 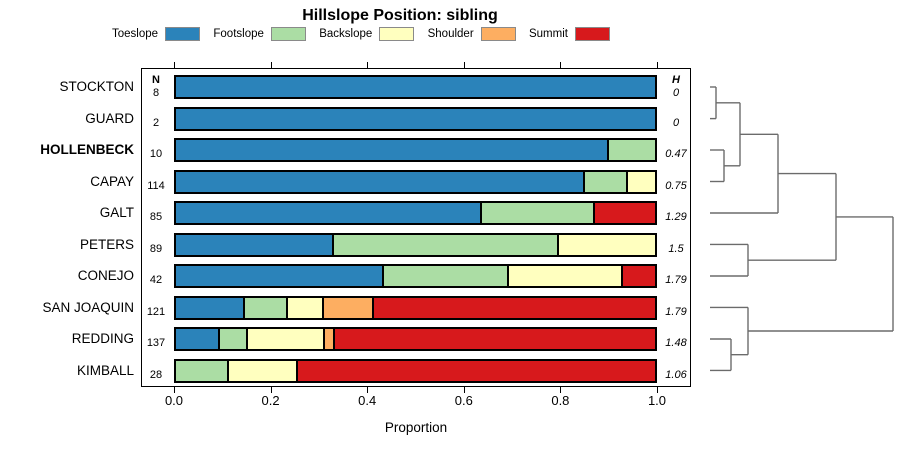 I want to click on x-axis-tick-label: 0.2, so click(x=270, y=400).